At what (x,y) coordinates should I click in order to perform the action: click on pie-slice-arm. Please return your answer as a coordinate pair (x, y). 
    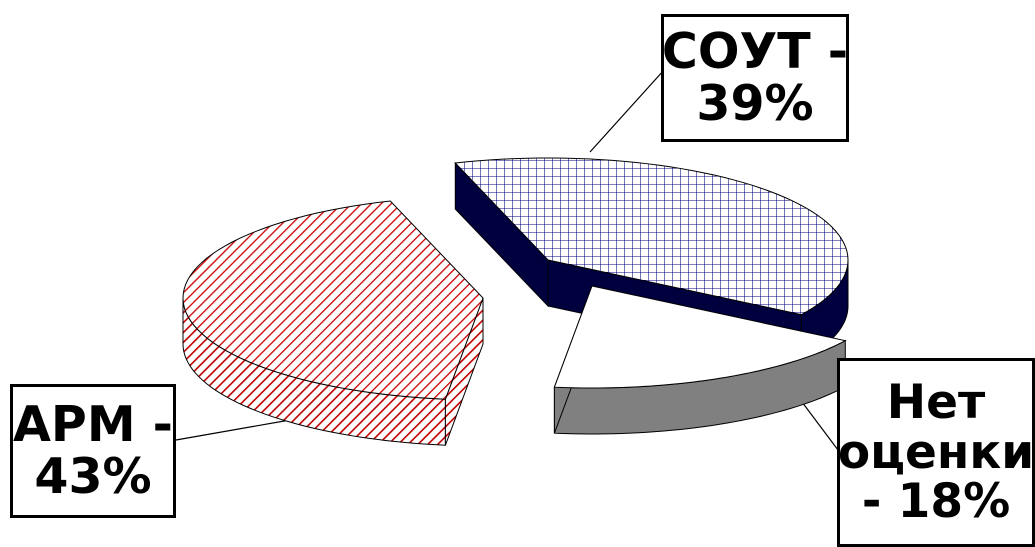
    Looking at the image, I should click on (333, 323).